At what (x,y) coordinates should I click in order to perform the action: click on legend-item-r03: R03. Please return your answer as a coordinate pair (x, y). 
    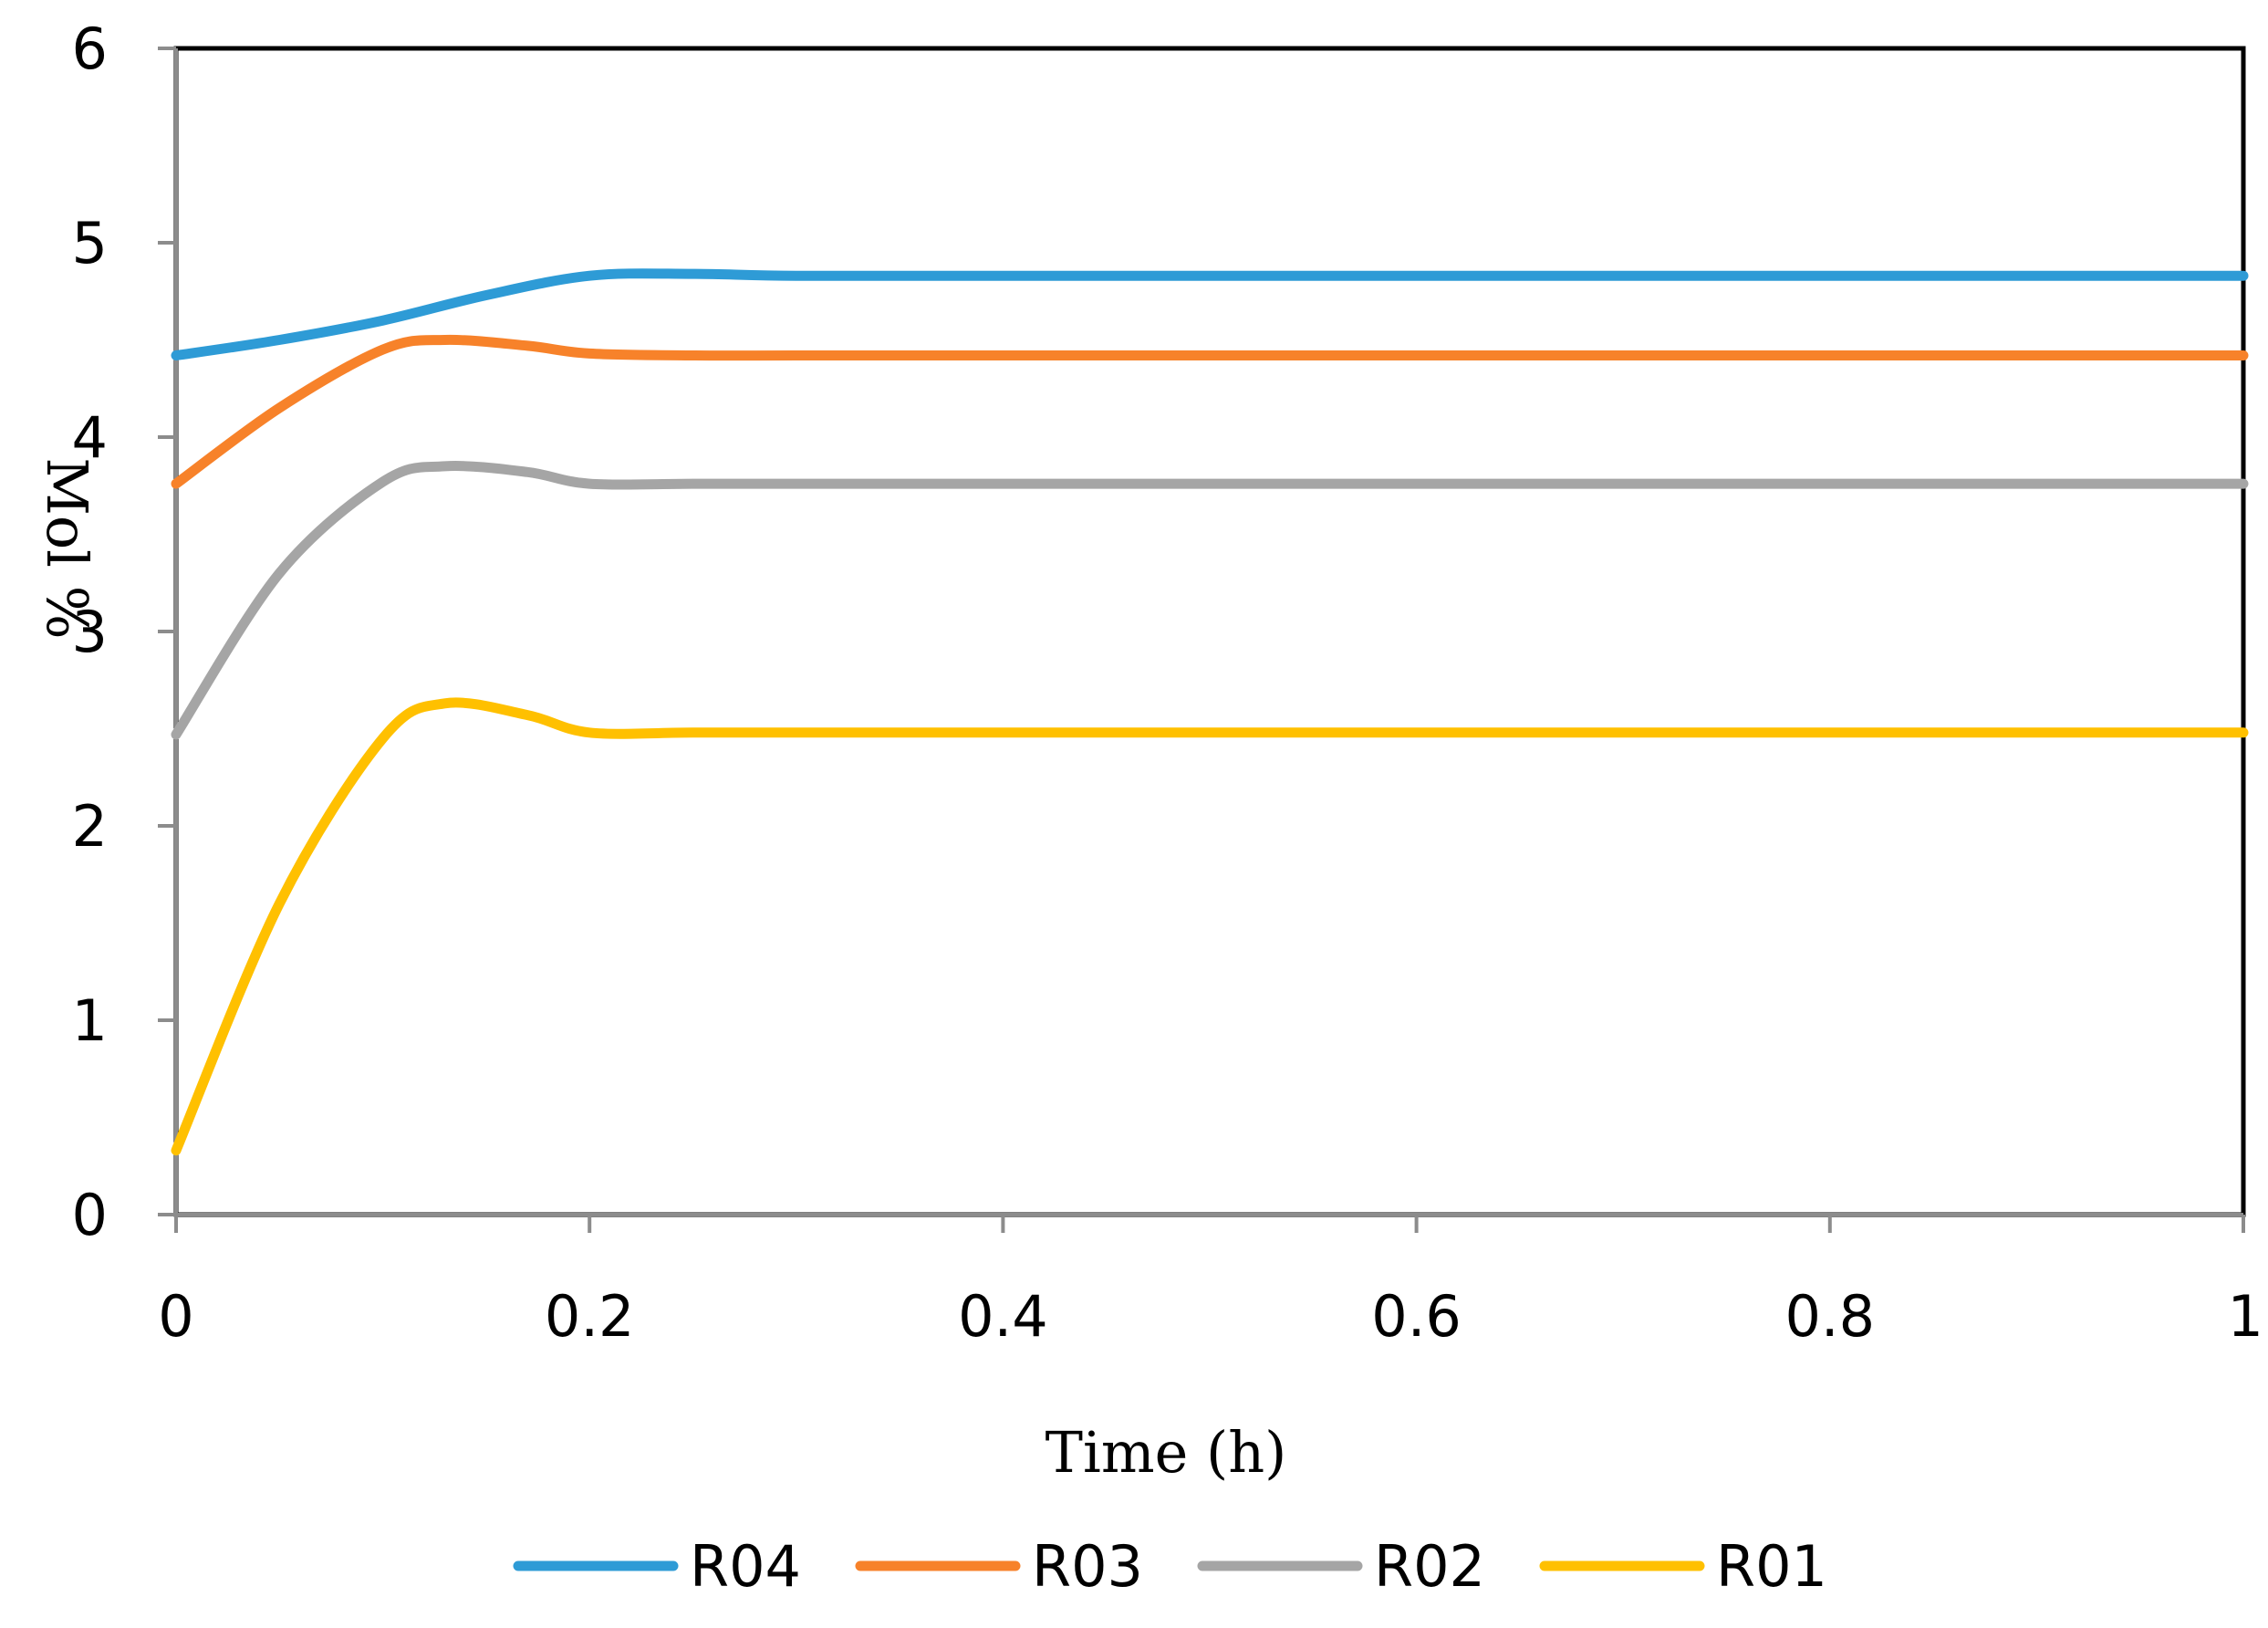
    Looking at the image, I should click on (999, 1567).